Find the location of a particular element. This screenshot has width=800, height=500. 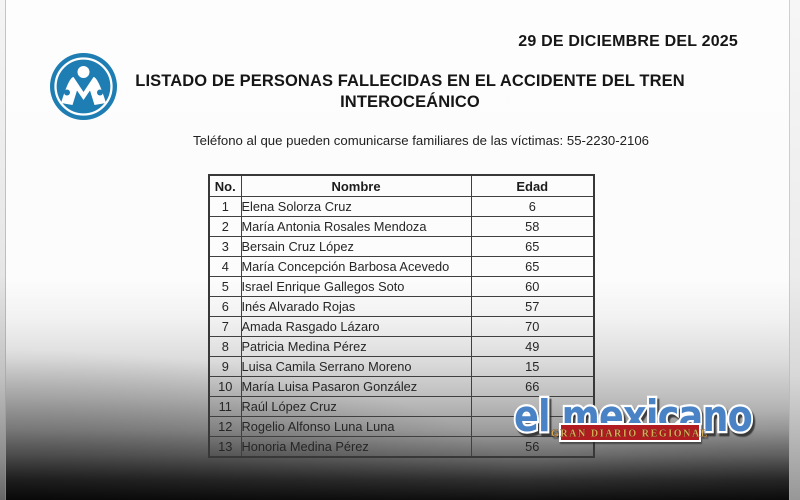

table-row: 11 Raúl López Cruz is located at coordinates (401, 406).